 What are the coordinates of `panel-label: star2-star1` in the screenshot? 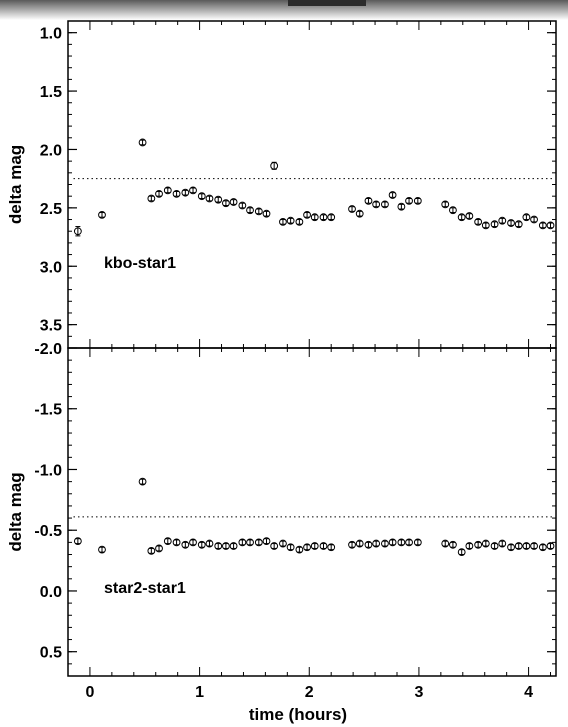 It's located at (145, 588).